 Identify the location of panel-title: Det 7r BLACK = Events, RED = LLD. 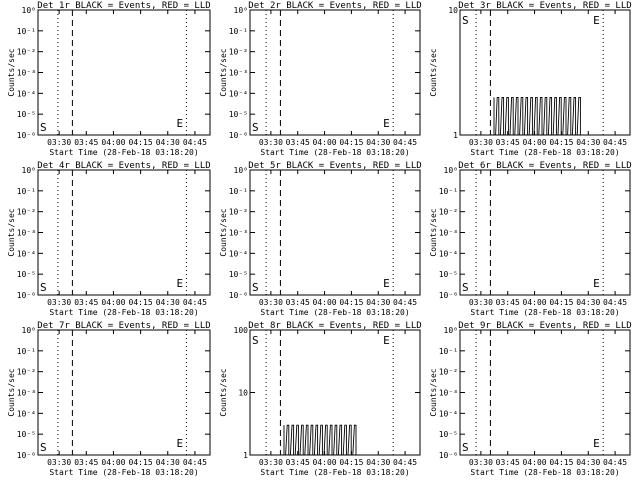
(123, 326).